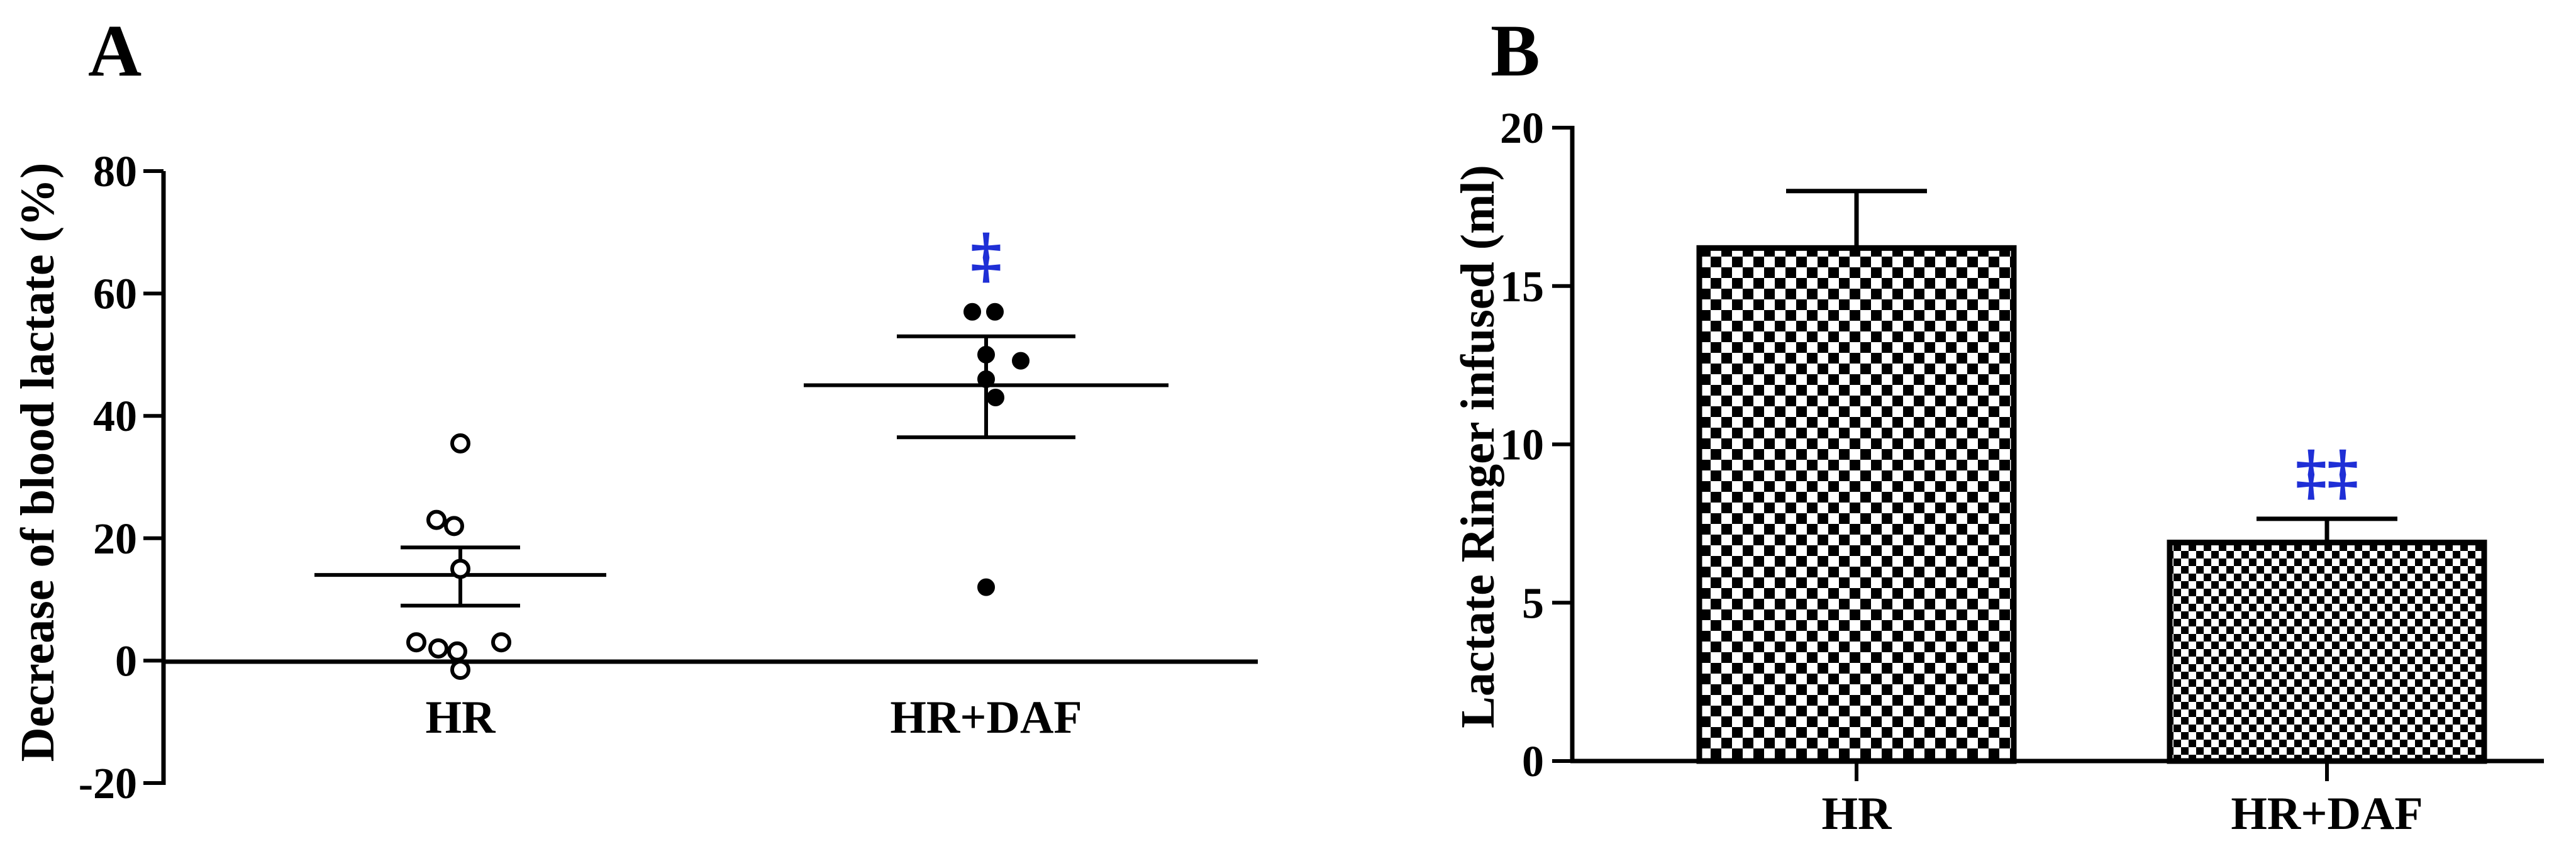 The height and width of the screenshot is (856, 2576). I want to click on panel-a-data-points, so click(718, 491).